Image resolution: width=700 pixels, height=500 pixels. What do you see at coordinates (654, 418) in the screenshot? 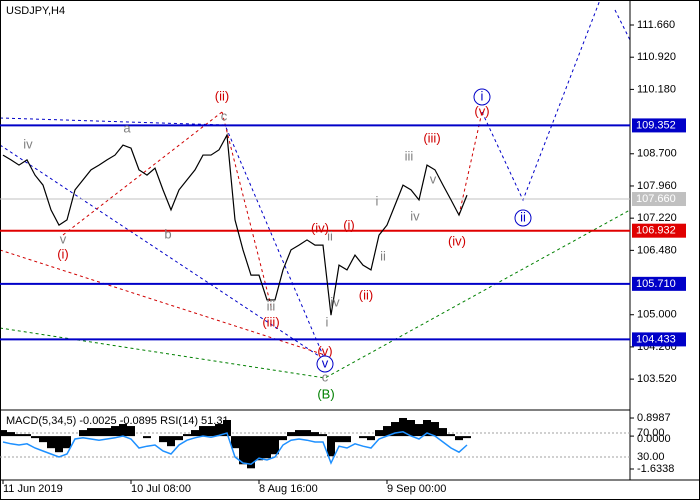
I see `y-tick-label: 0.8987` at bounding box center [654, 418].